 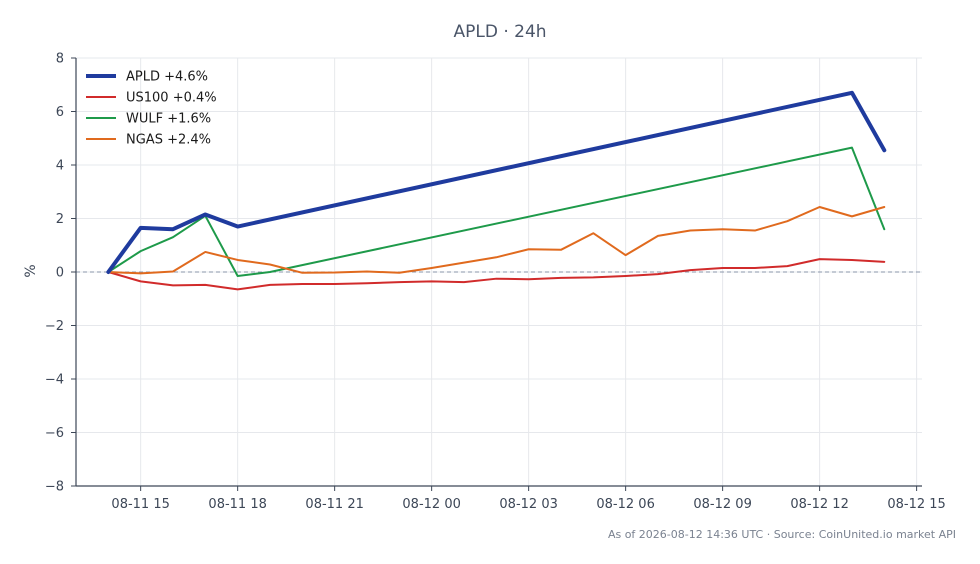 What do you see at coordinates (140, 504) in the screenshot?
I see `x-tick-label: 08-11 15` at bounding box center [140, 504].